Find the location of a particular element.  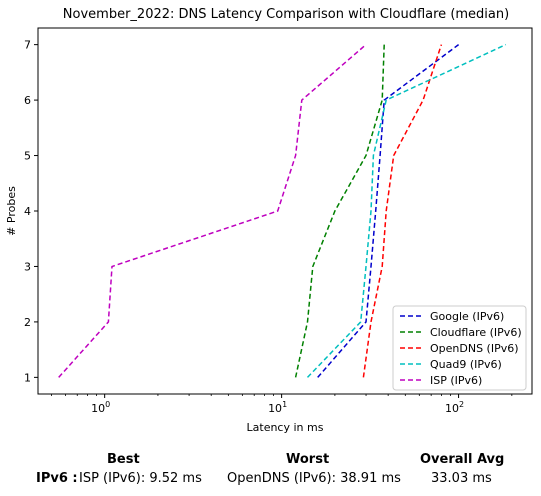

summary-header-best: Best is located at coordinates (123, 459).